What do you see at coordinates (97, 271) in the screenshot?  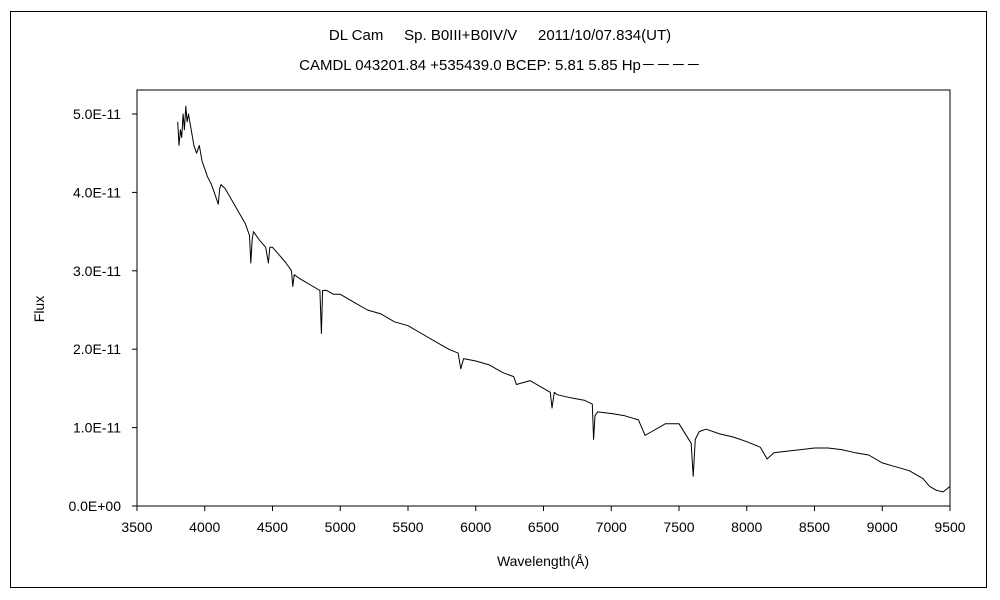 I see `y-tick-label: 3.0E-11` at bounding box center [97, 271].